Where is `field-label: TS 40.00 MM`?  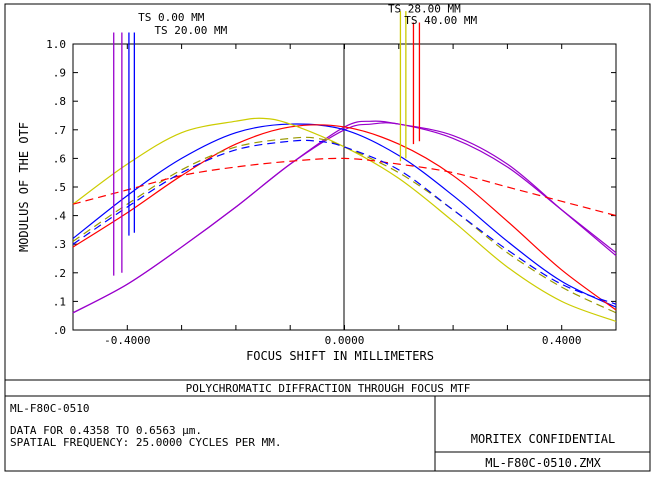
field-label: TS 40.00 MM is located at coordinates (440, 20).